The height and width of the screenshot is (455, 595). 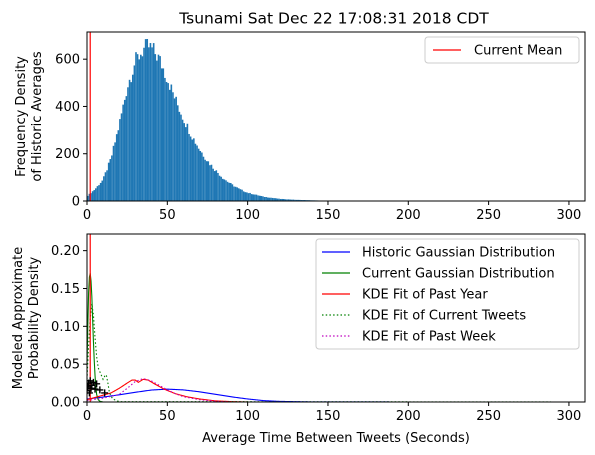 What do you see at coordinates (458, 274) in the screenshot?
I see `legend-label: Current Gaussian Distribution` at bounding box center [458, 274].